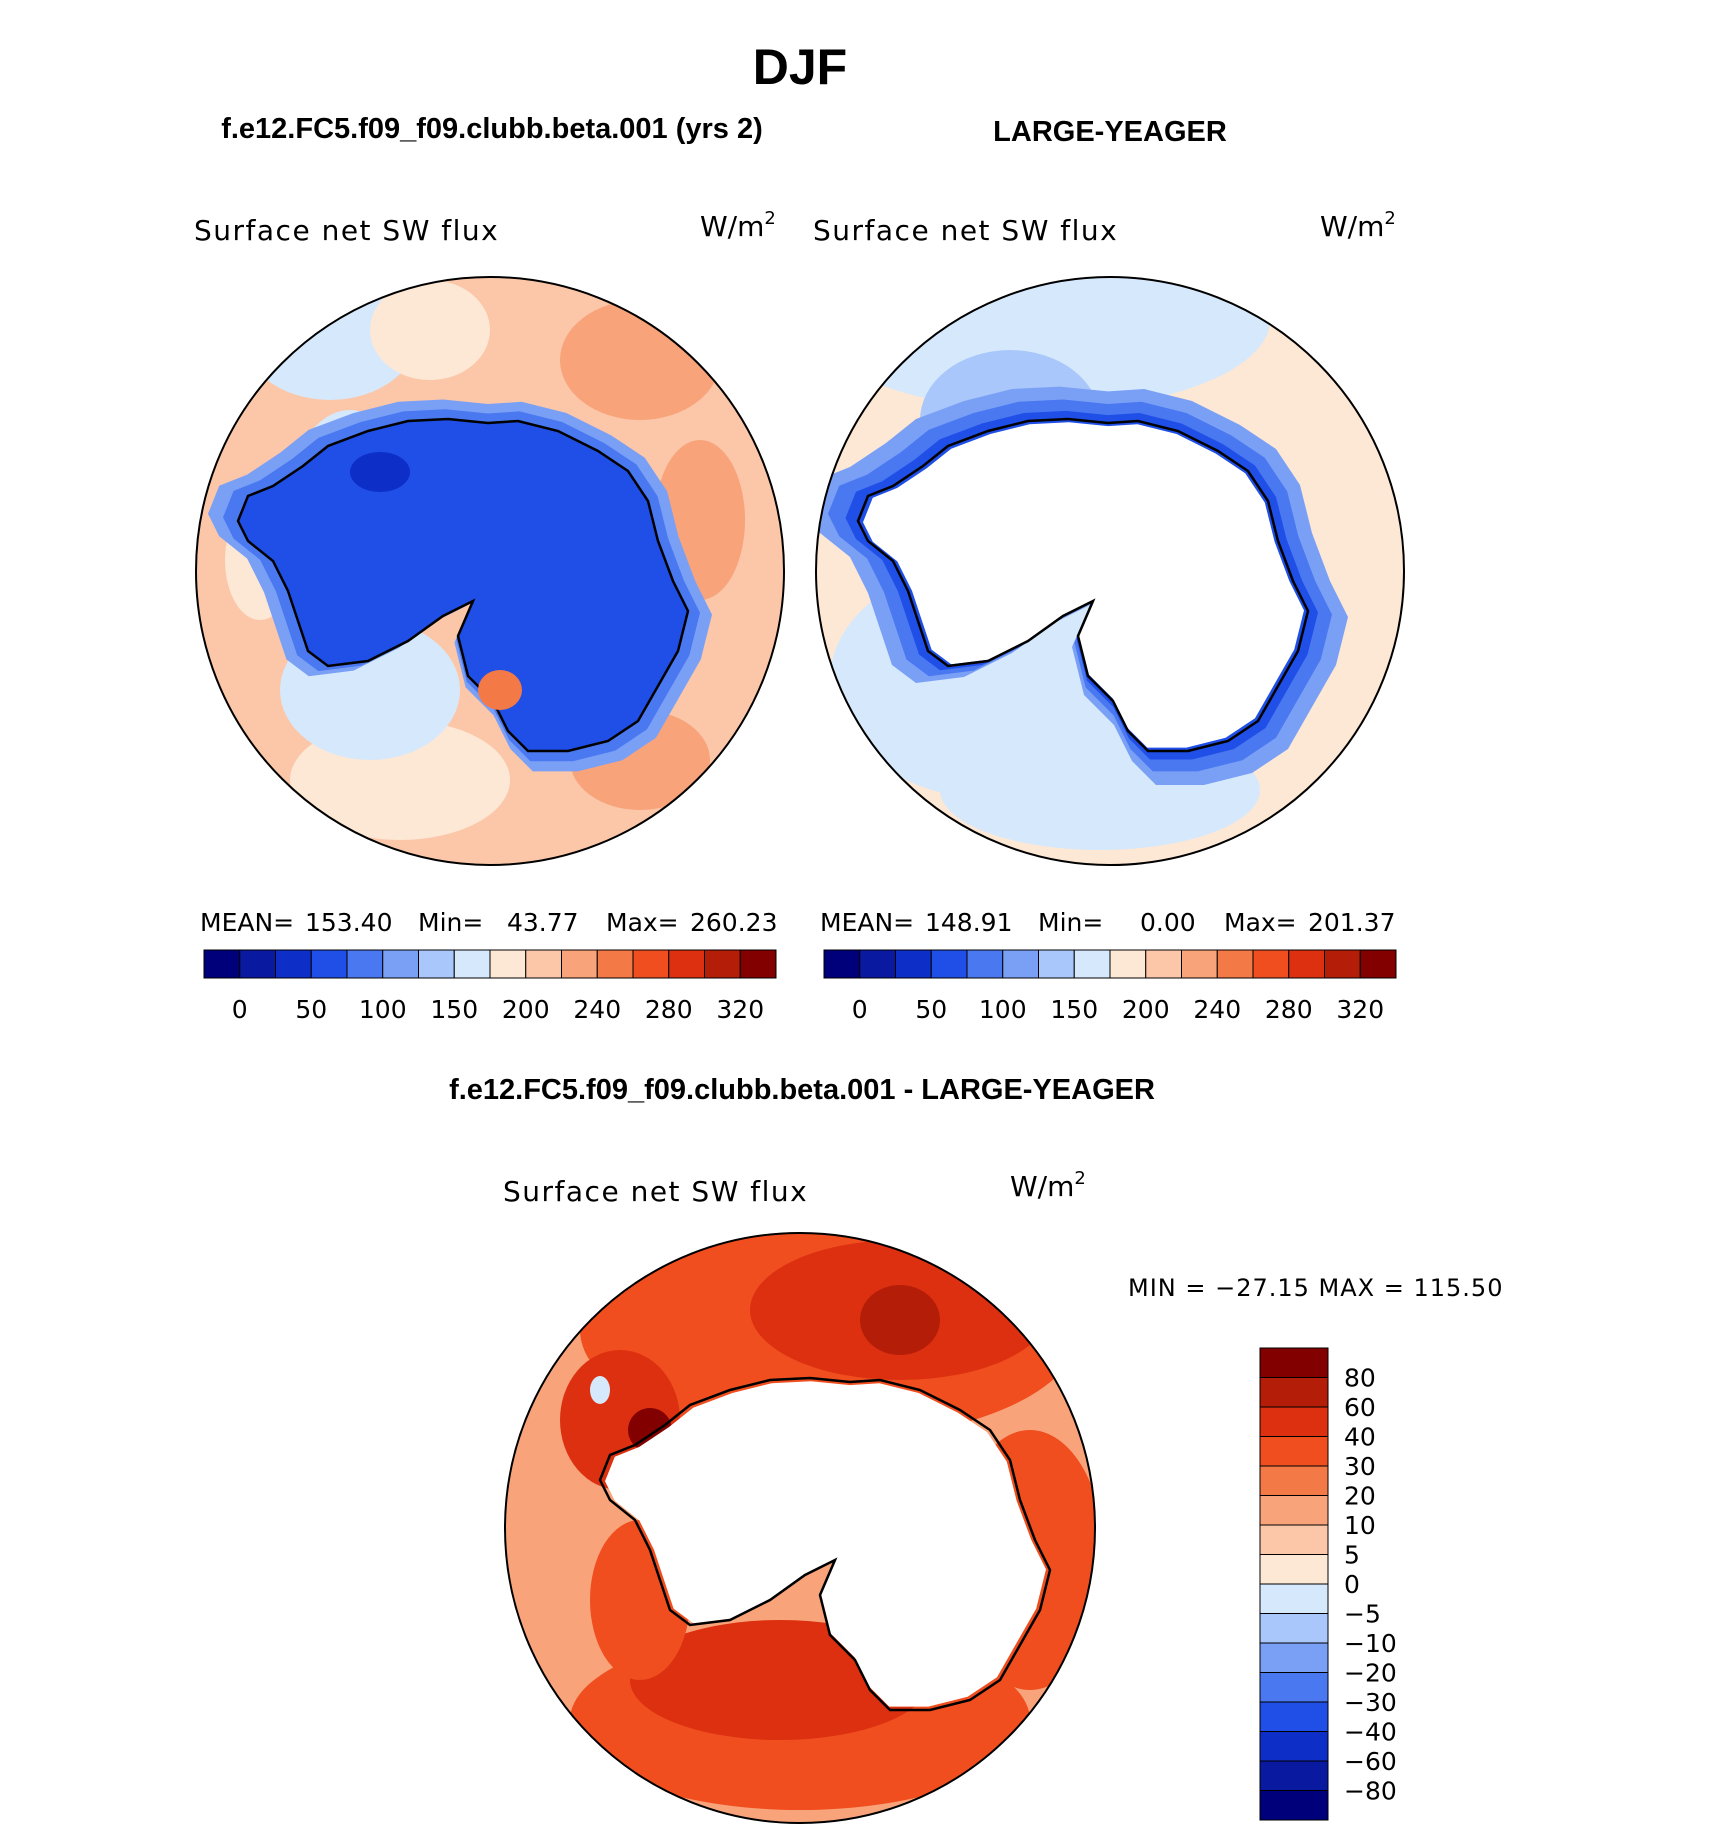 Image resolution: width=1710 pixels, height=1840 pixels. Describe the element at coordinates (1146, 1009) in the screenshot. I see `colorbar-obs-tick-label: 200` at that location.